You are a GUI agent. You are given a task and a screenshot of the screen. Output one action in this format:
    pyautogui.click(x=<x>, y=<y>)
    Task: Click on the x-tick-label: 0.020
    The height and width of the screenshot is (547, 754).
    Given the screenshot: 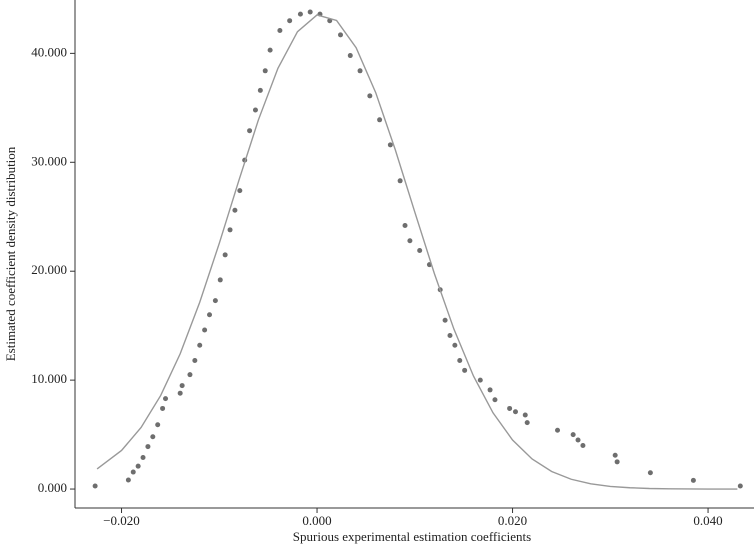 What is the action you would take?
    pyautogui.click(x=512, y=520)
    